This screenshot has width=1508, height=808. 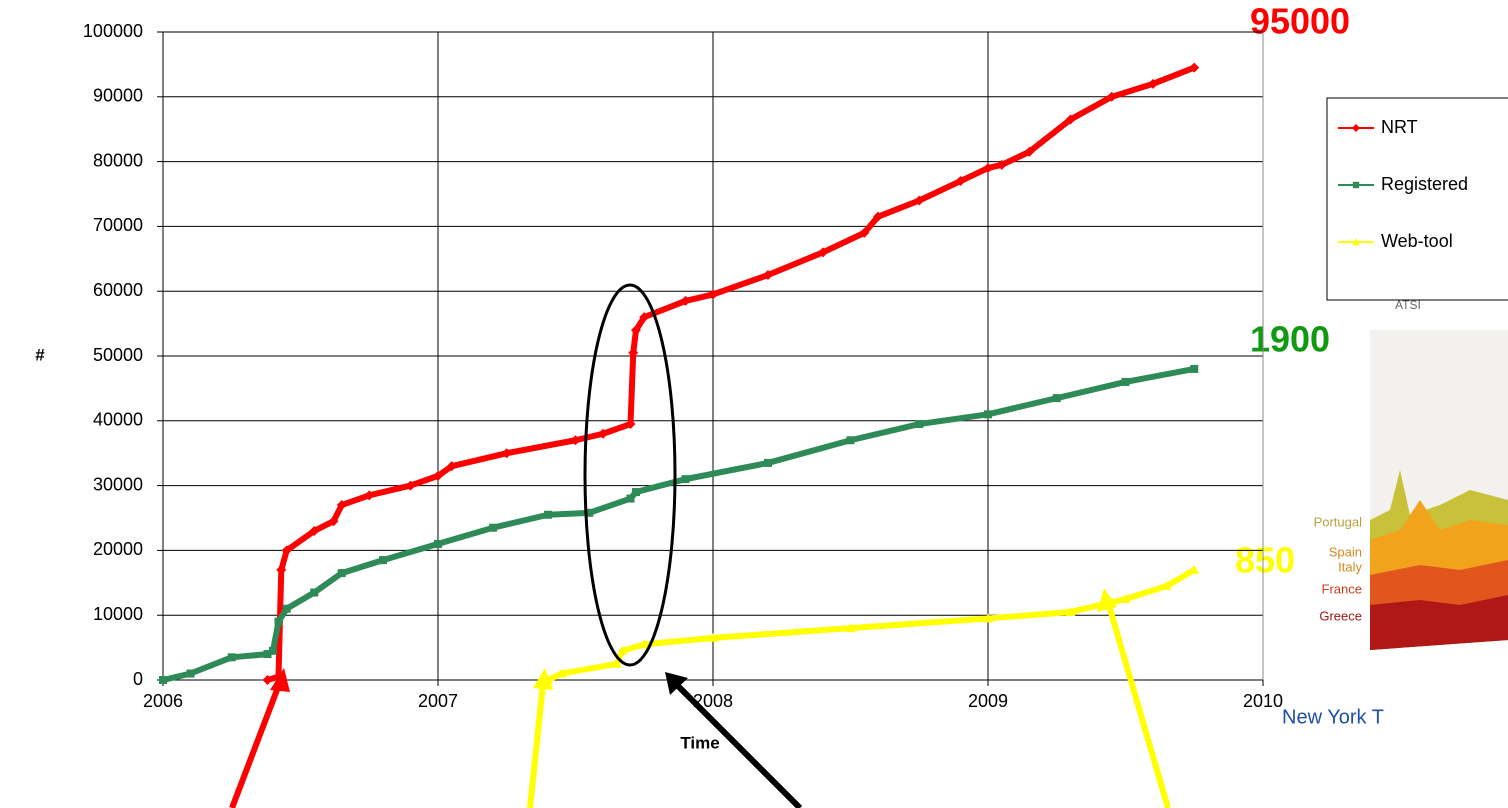 What do you see at coordinates (118, 355) in the screenshot?
I see `y-tick-label: 50000` at bounding box center [118, 355].